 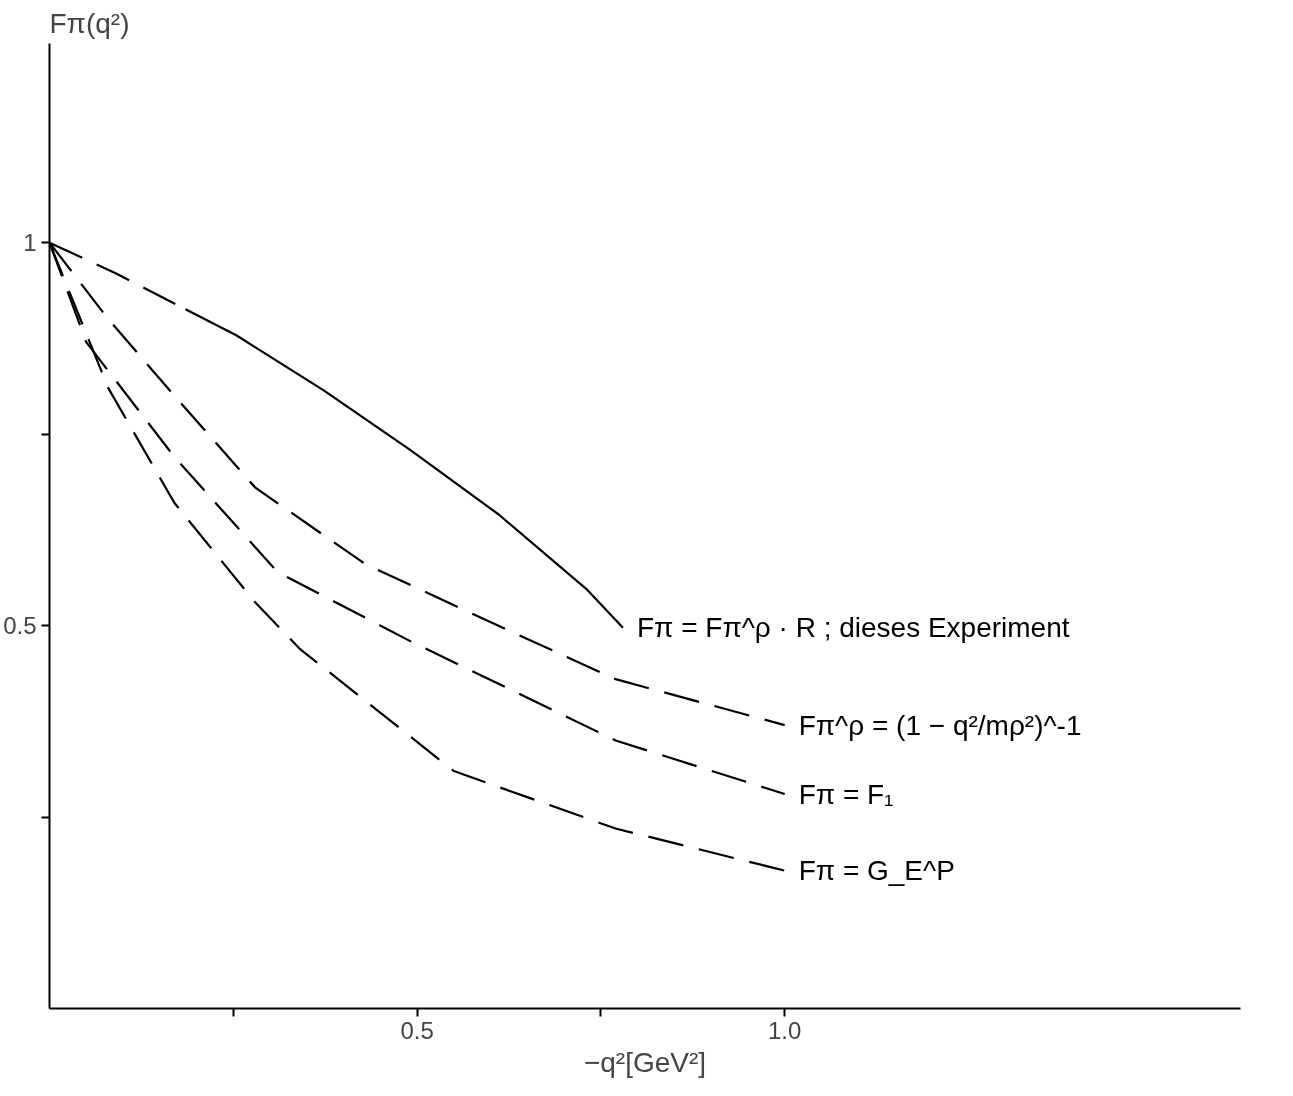 I want to click on y-axis-title: Fπ(q²), so click(x=89, y=23).